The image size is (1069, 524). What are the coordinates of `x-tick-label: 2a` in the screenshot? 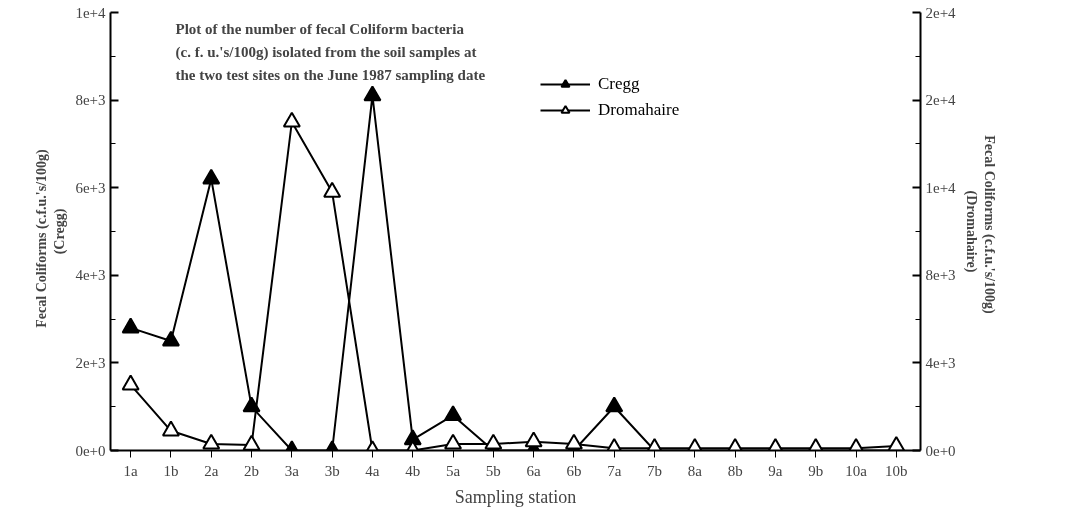 It's located at (211, 470).